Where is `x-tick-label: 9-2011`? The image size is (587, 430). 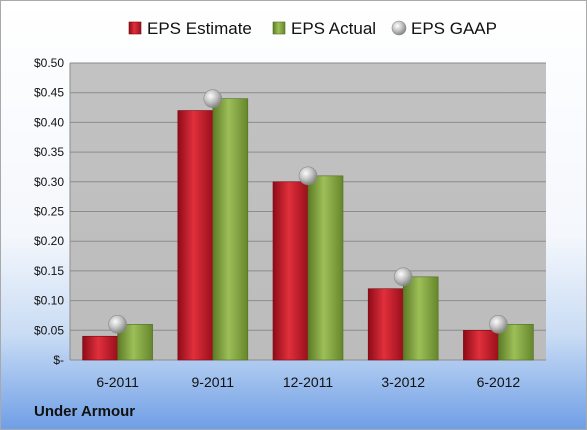
x-tick-label: 9-2011 is located at coordinates (213, 382).